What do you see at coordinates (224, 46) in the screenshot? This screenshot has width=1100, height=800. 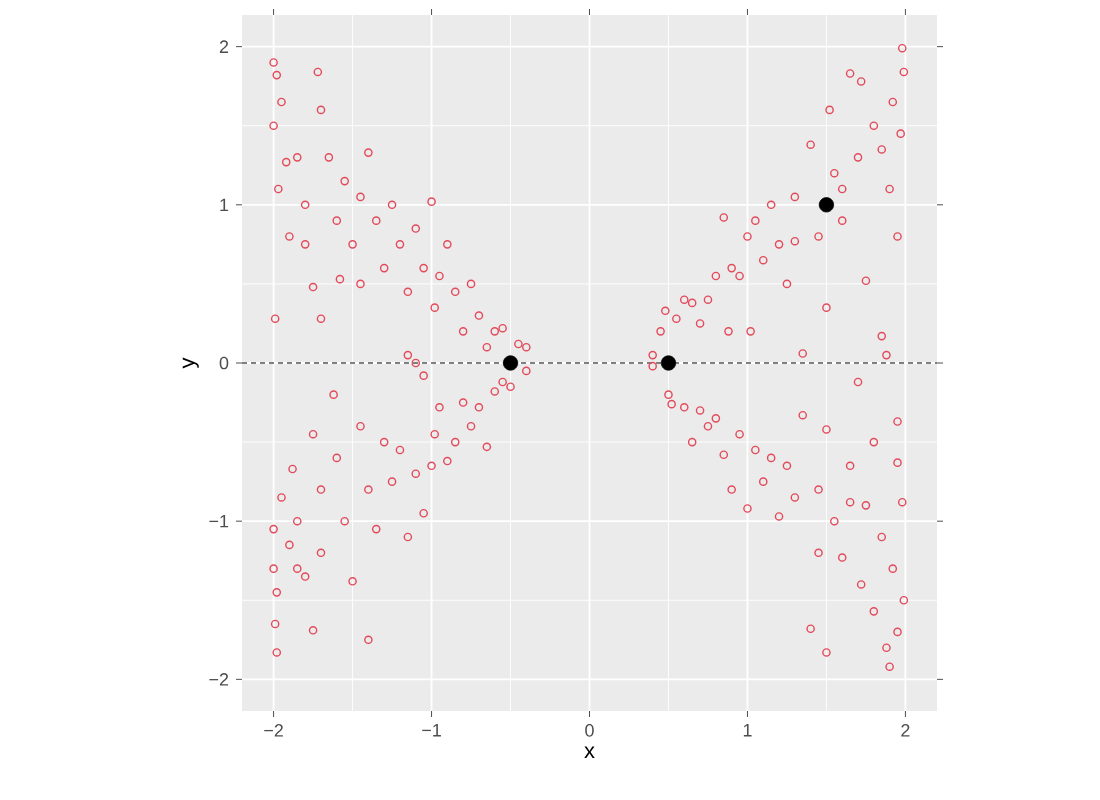 I see `y-tick-label: 2` at bounding box center [224, 46].